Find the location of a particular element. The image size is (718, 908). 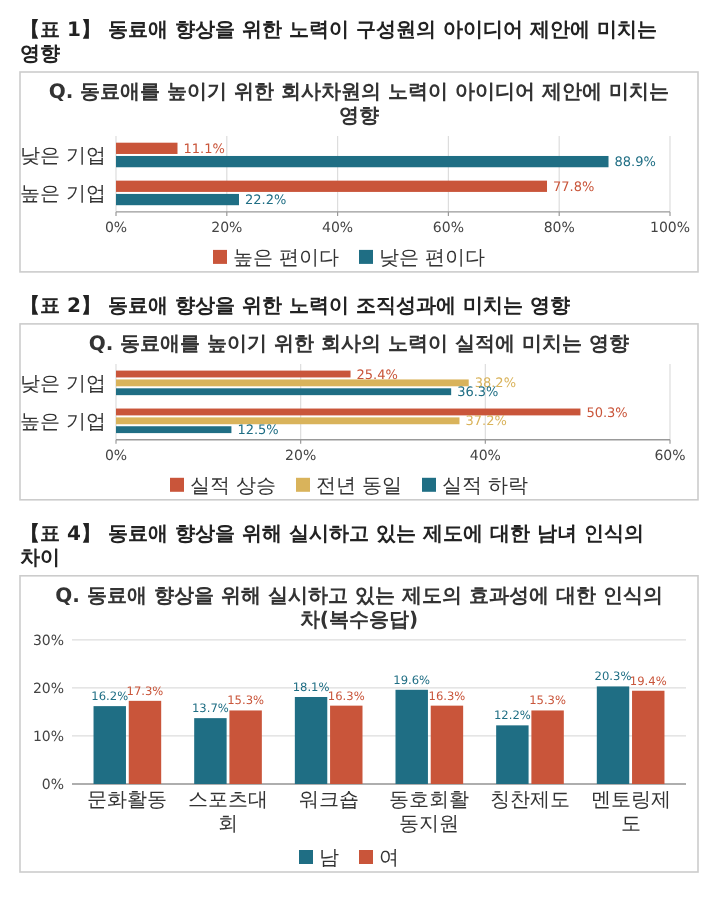

legend-label: 실적 상승 is located at coordinates (233, 486).